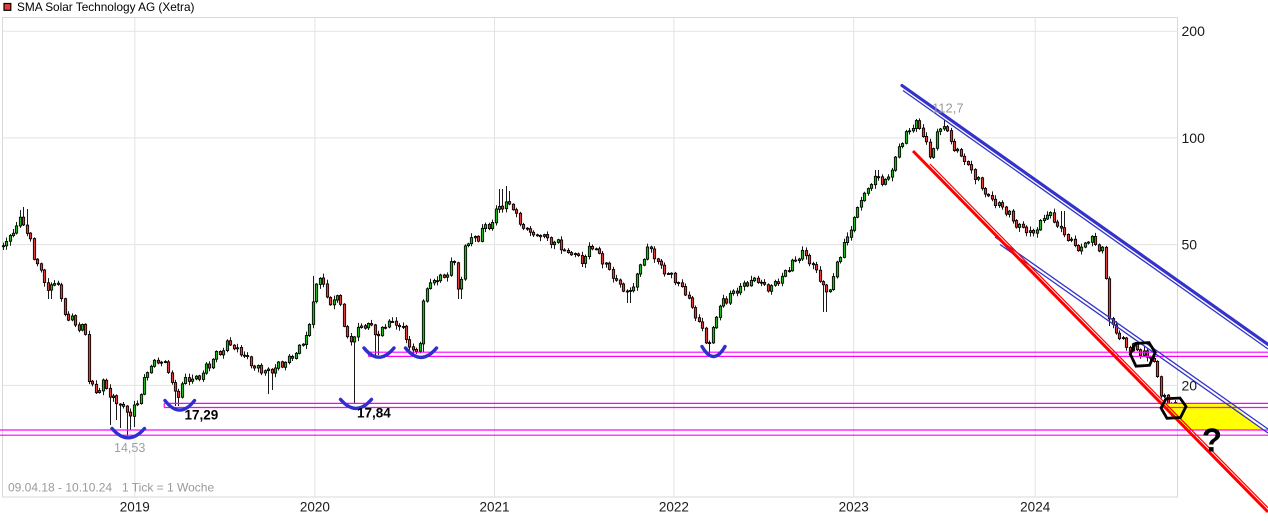 This screenshot has height=521, width=1268. Describe the element at coordinates (1190, 245) in the screenshot. I see `svg-text: 50` at that location.